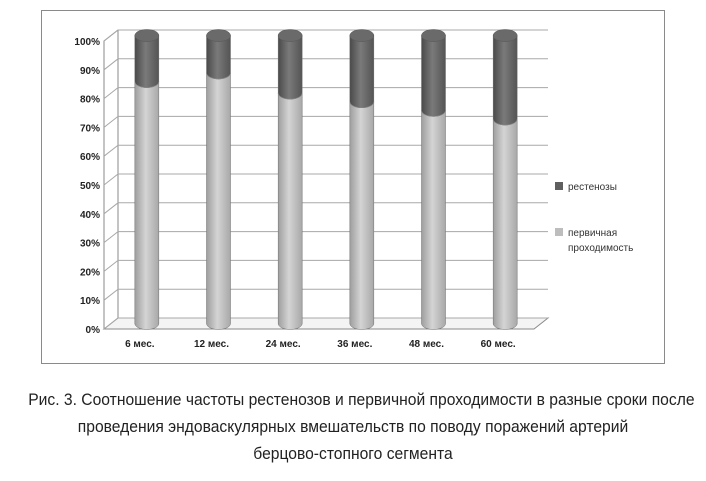 The height and width of the screenshot is (481, 706). What do you see at coordinates (592, 187) in the screenshot?
I see `legend-label-restenosis: рестенозы` at bounding box center [592, 187].